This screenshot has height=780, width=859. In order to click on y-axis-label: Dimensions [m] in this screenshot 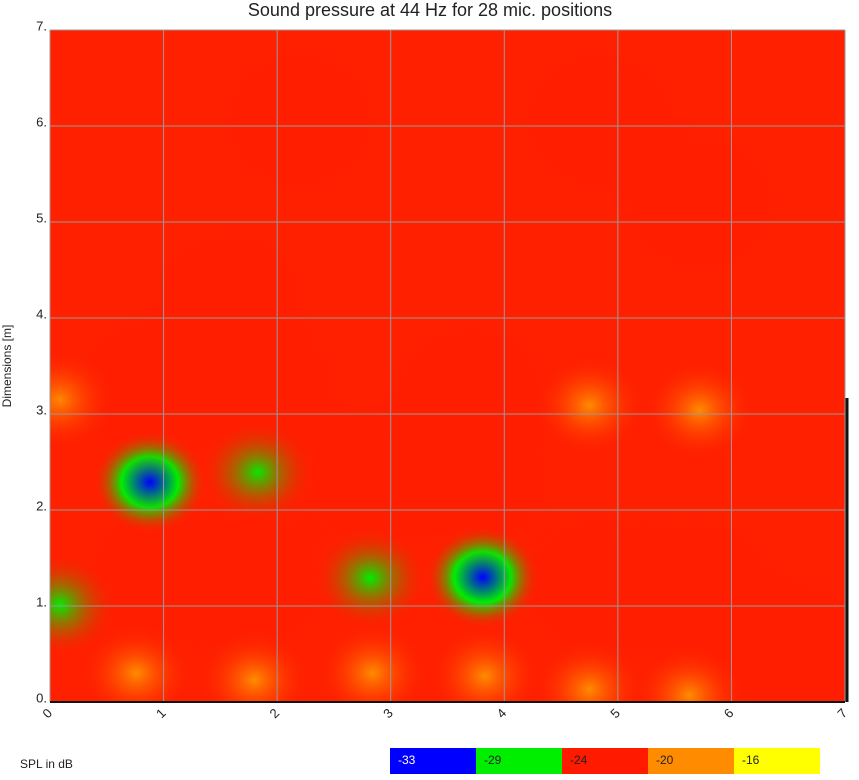, I will do `click(7, 366)`.